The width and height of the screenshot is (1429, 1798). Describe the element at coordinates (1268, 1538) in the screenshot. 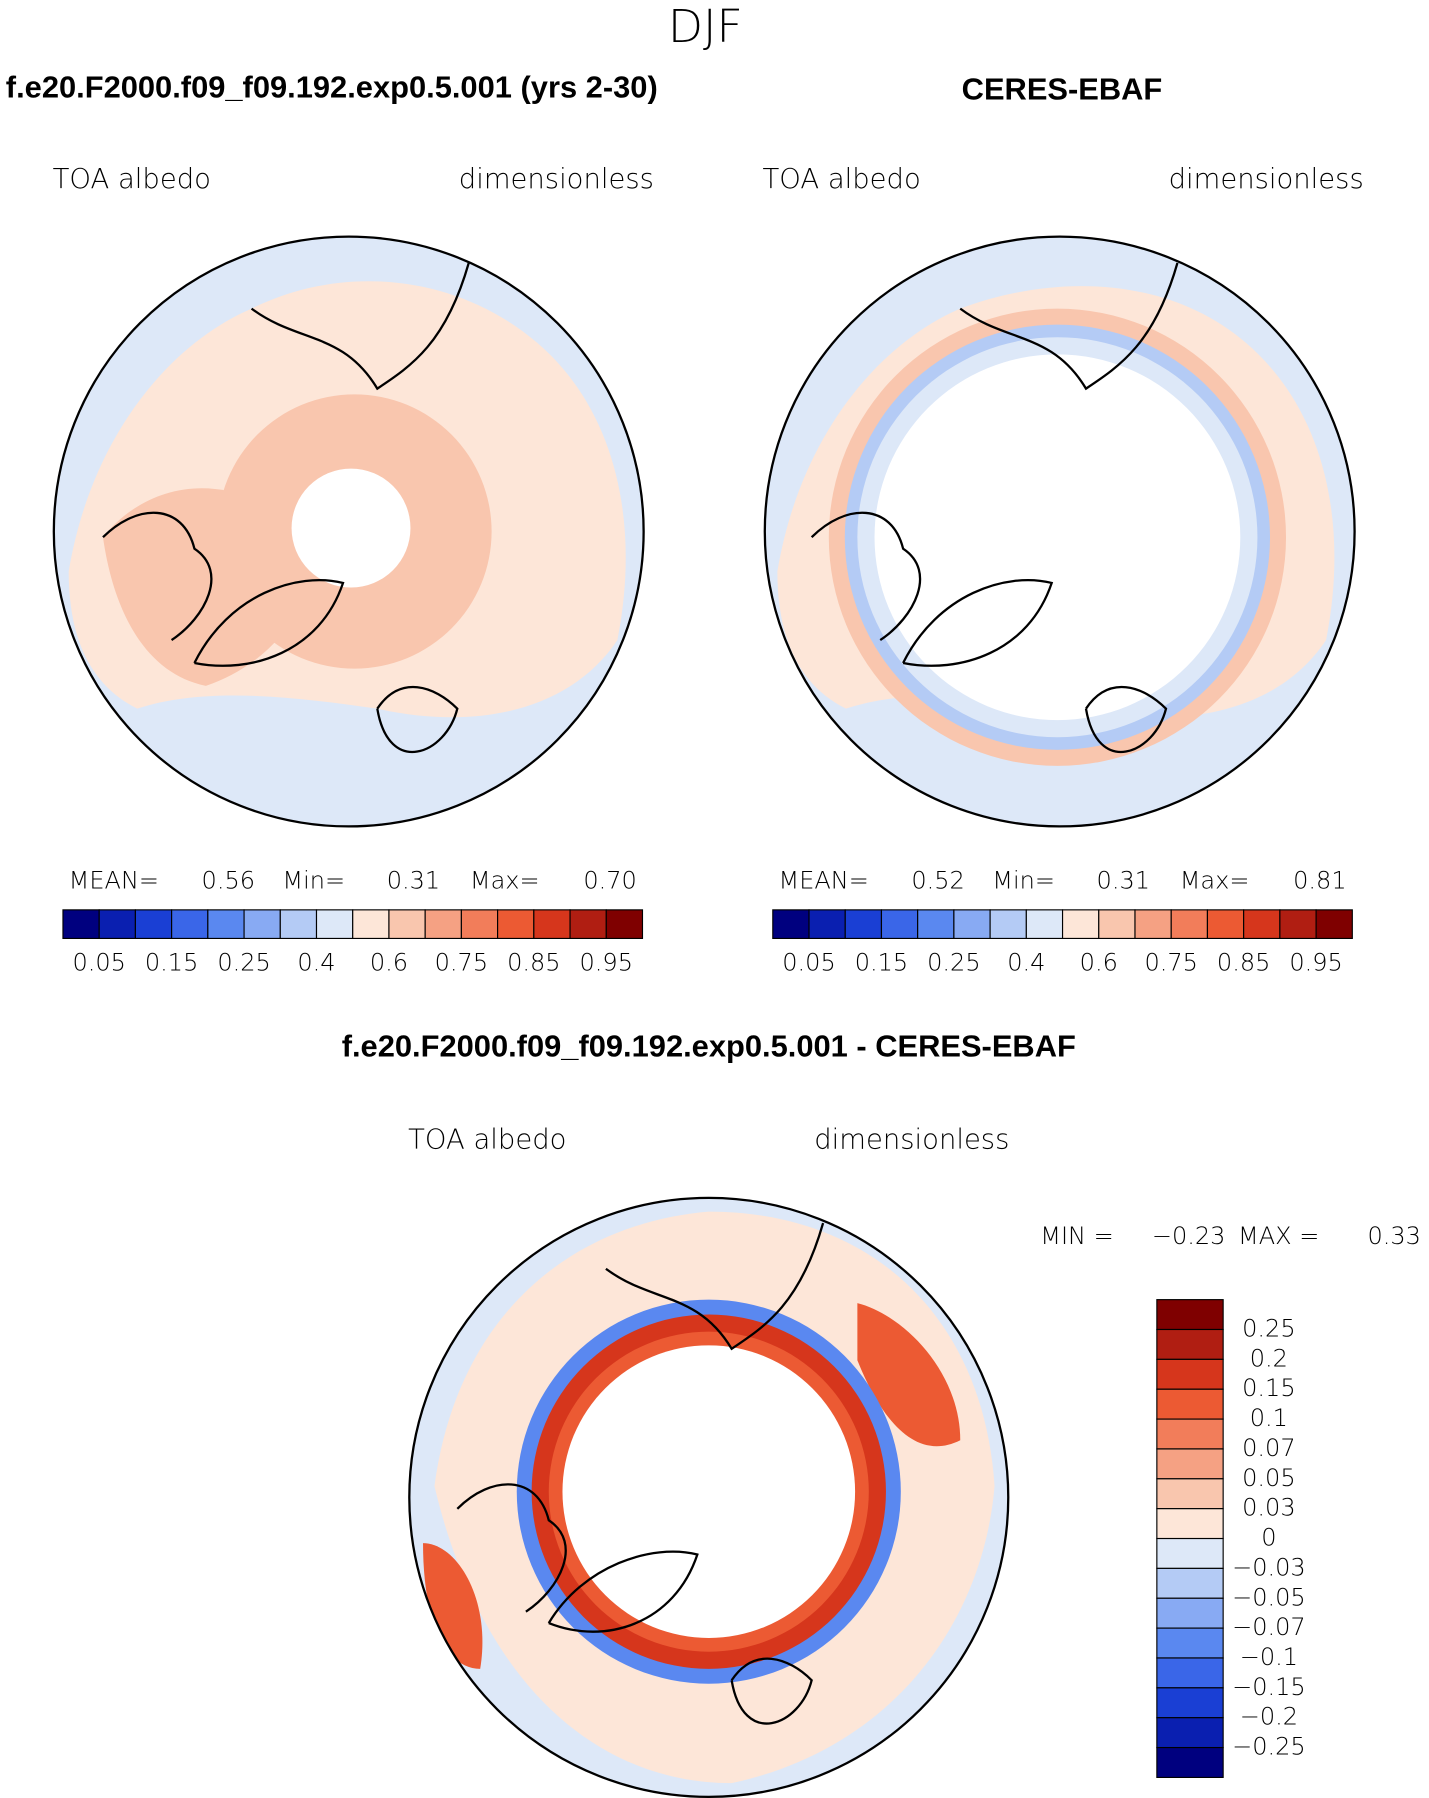

I see `colorbar-label: 0` at that location.